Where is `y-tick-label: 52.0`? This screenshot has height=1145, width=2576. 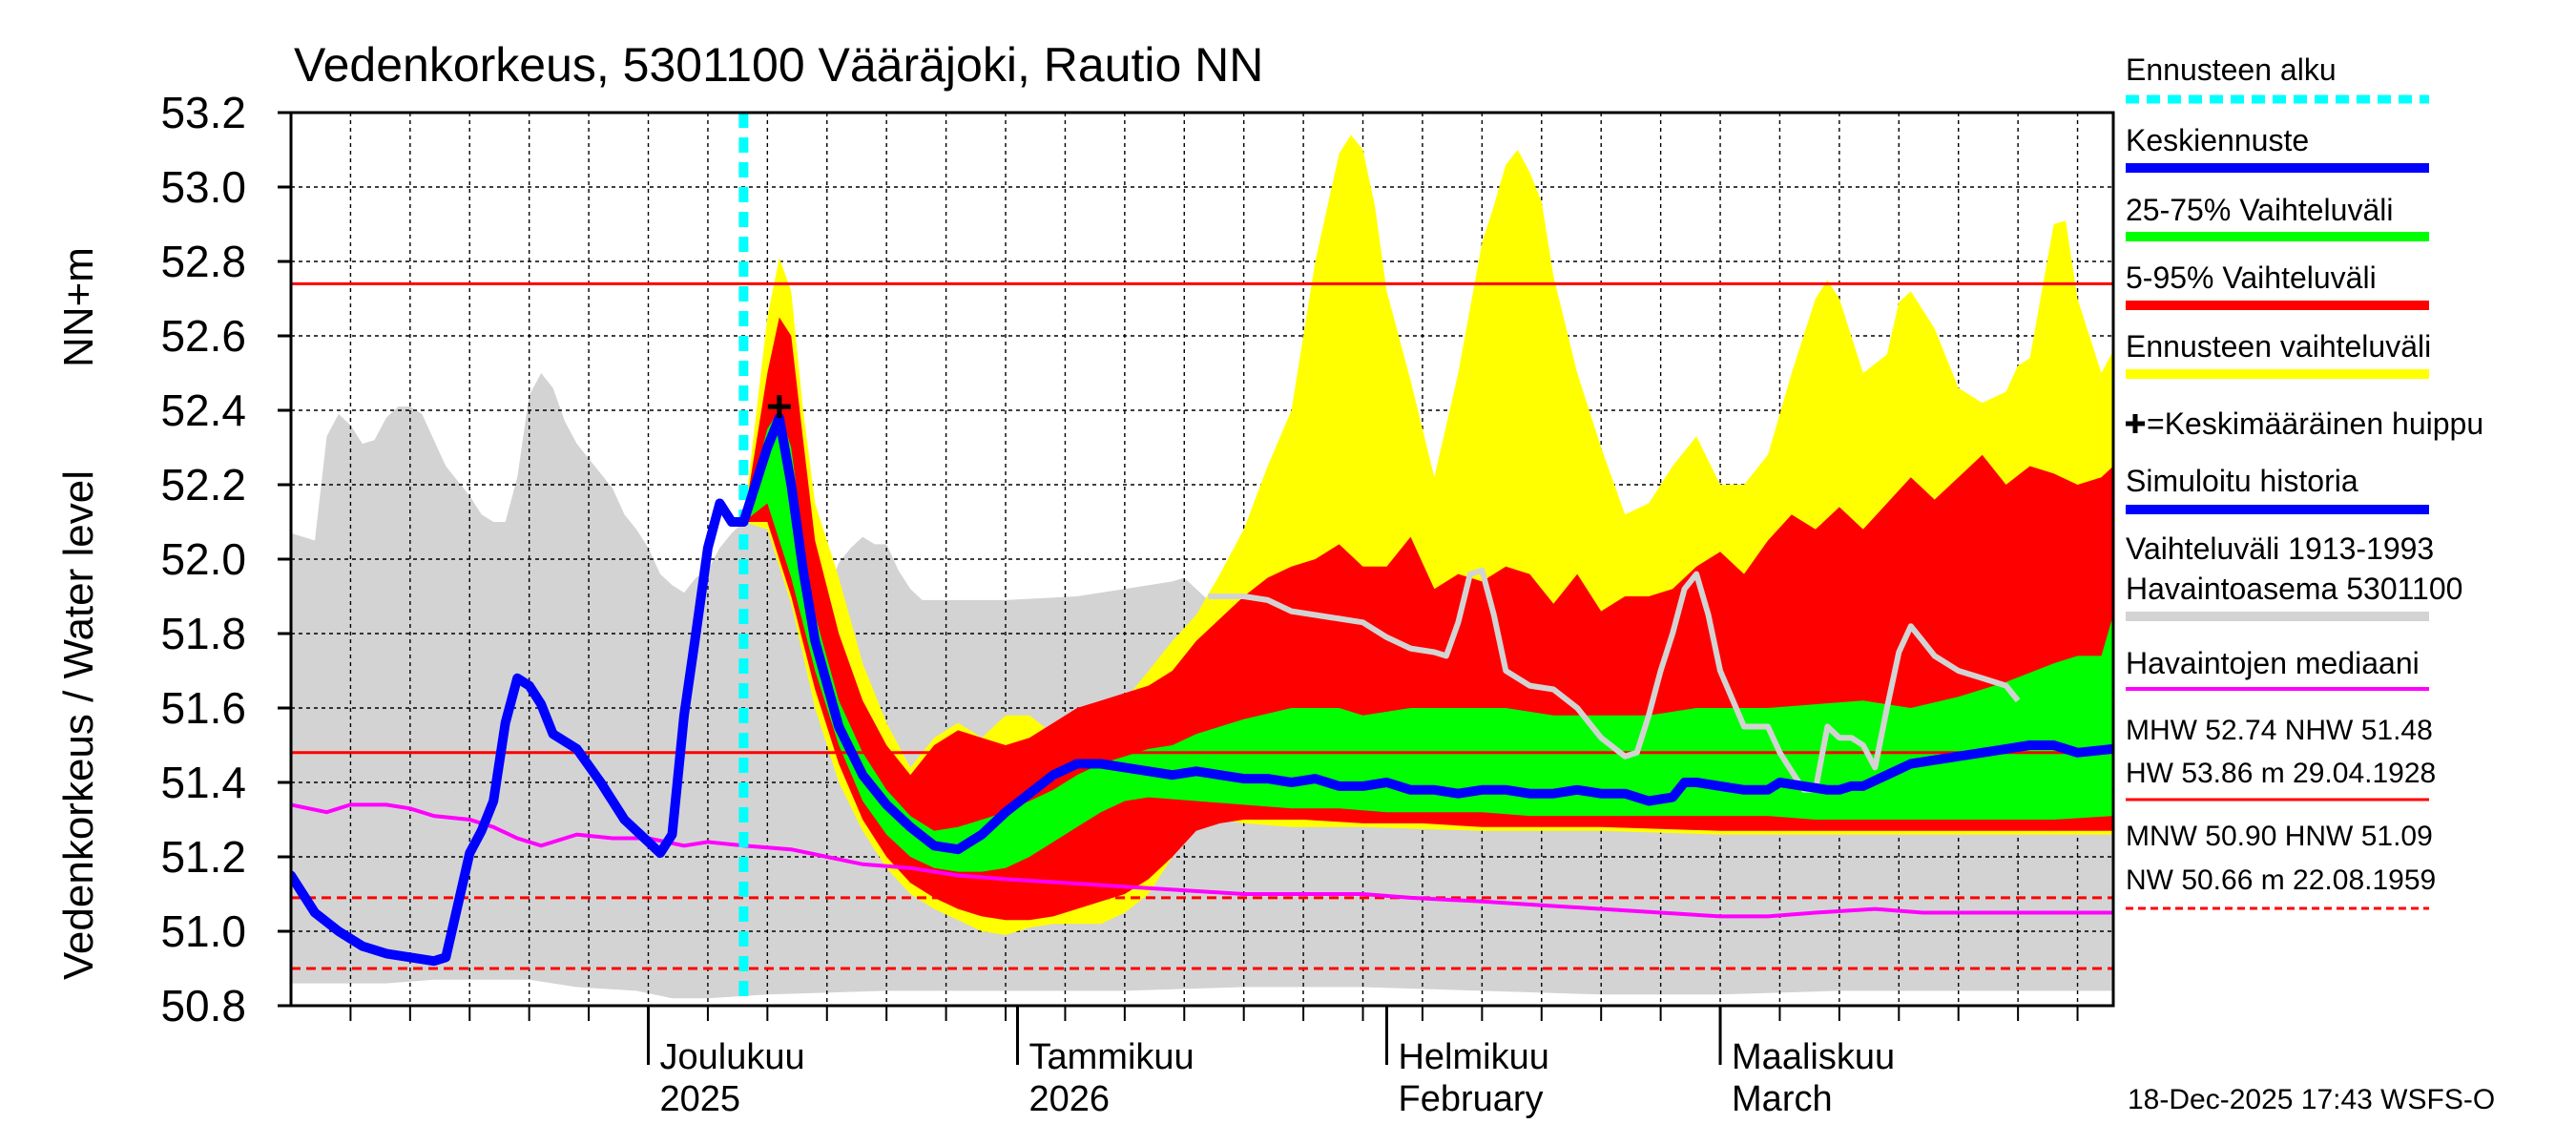 y-tick-label: 52.0 is located at coordinates (203, 559).